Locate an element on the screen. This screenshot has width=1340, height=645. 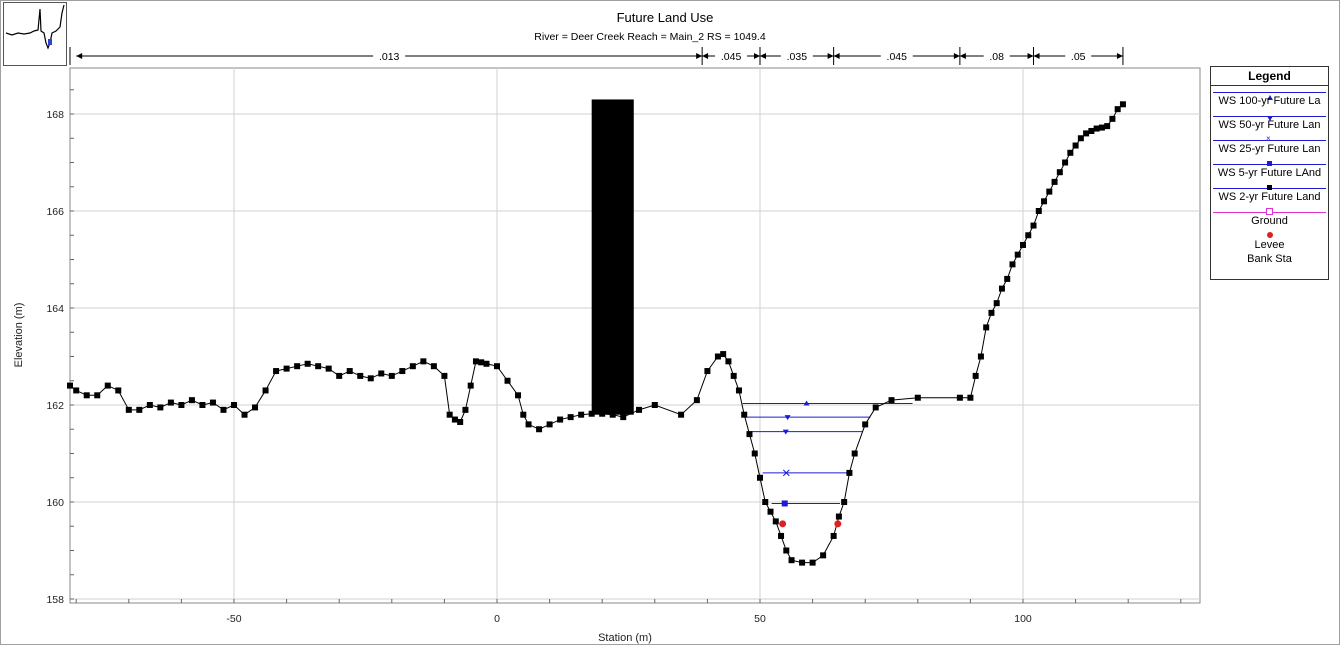
y-tick-label: 168 is located at coordinates (55, 115).